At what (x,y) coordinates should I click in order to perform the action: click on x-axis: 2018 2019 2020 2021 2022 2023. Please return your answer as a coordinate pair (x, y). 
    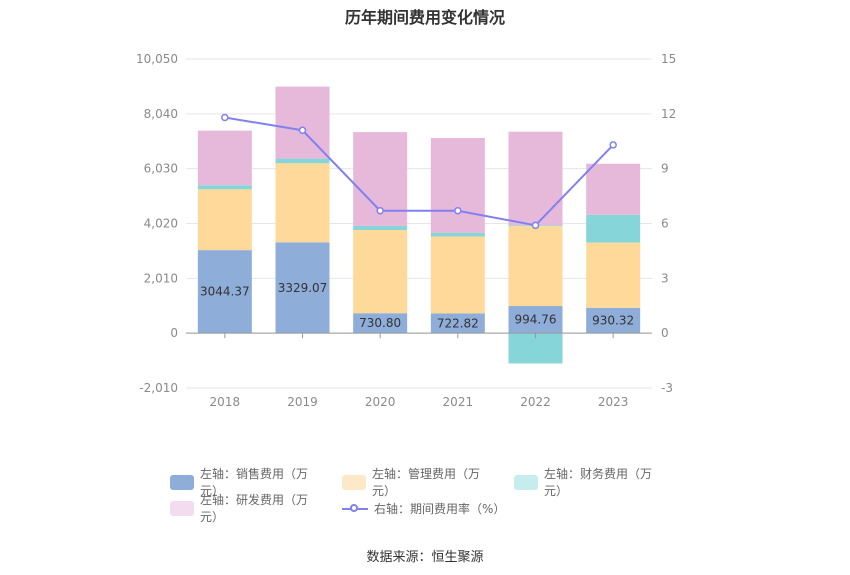
    Looking at the image, I should click on (419, 370).